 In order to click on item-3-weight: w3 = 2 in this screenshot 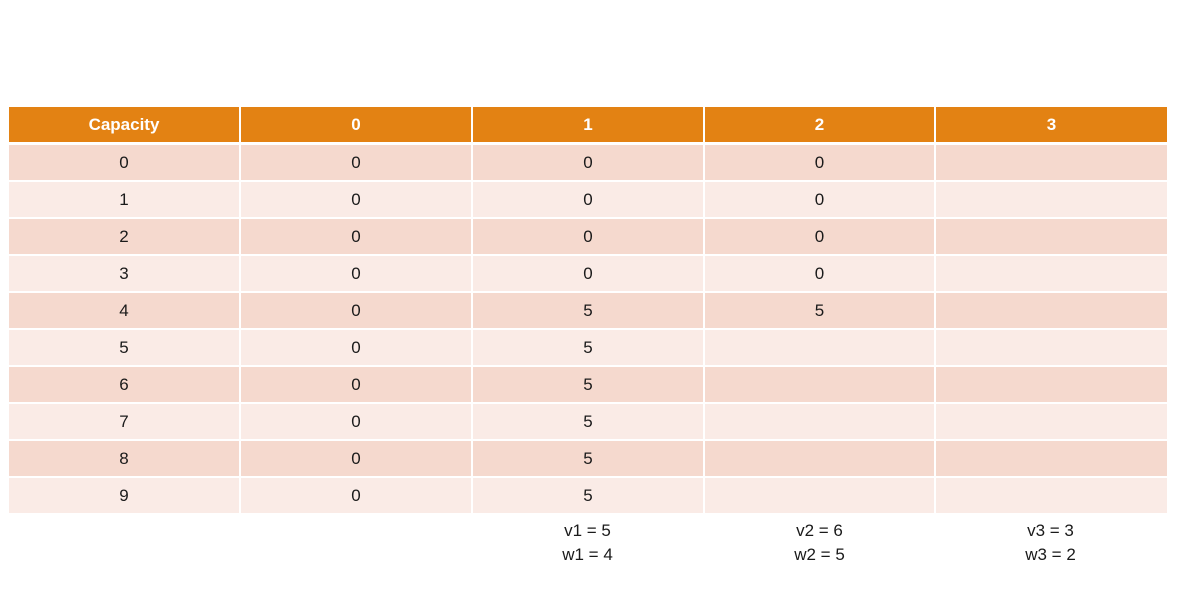, I will do `click(1050, 554)`.